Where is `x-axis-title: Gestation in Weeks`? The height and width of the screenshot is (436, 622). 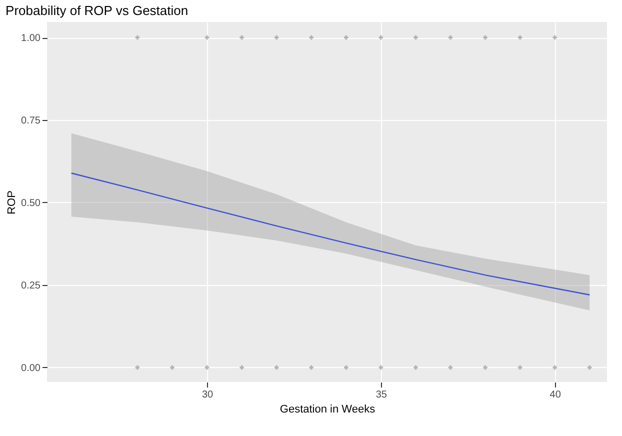 x-axis-title: Gestation in Weeks is located at coordinates (328, 410).